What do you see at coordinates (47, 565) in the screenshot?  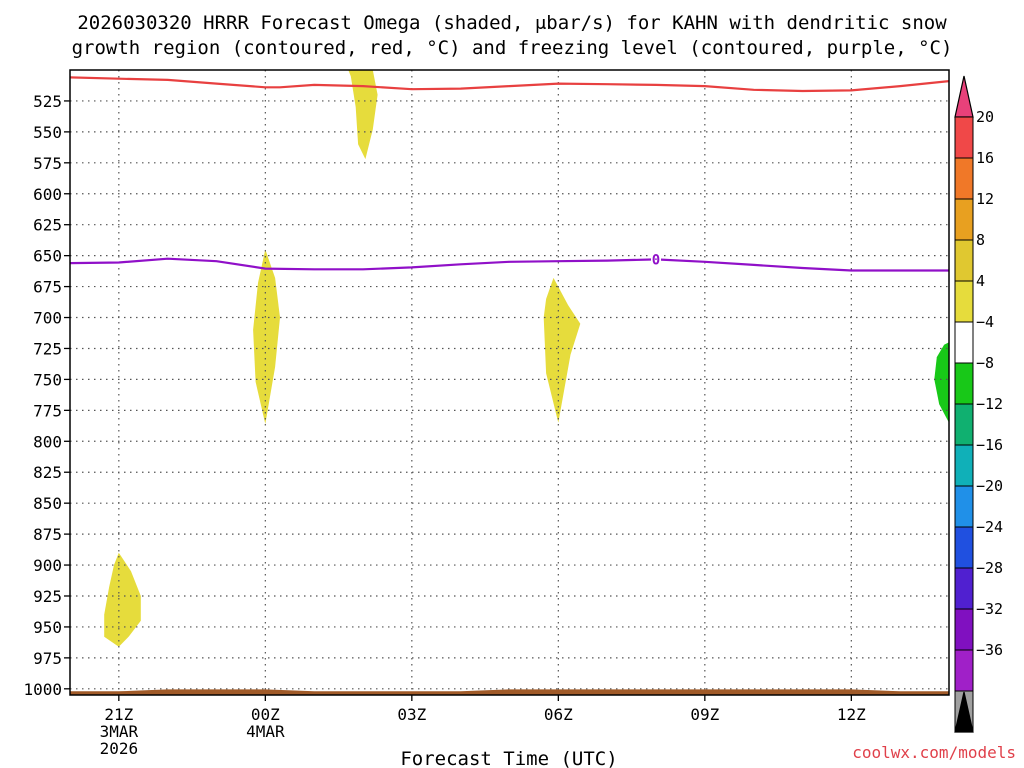 I see `y-tick-label-900: 900` at bounding box center [47, 565].